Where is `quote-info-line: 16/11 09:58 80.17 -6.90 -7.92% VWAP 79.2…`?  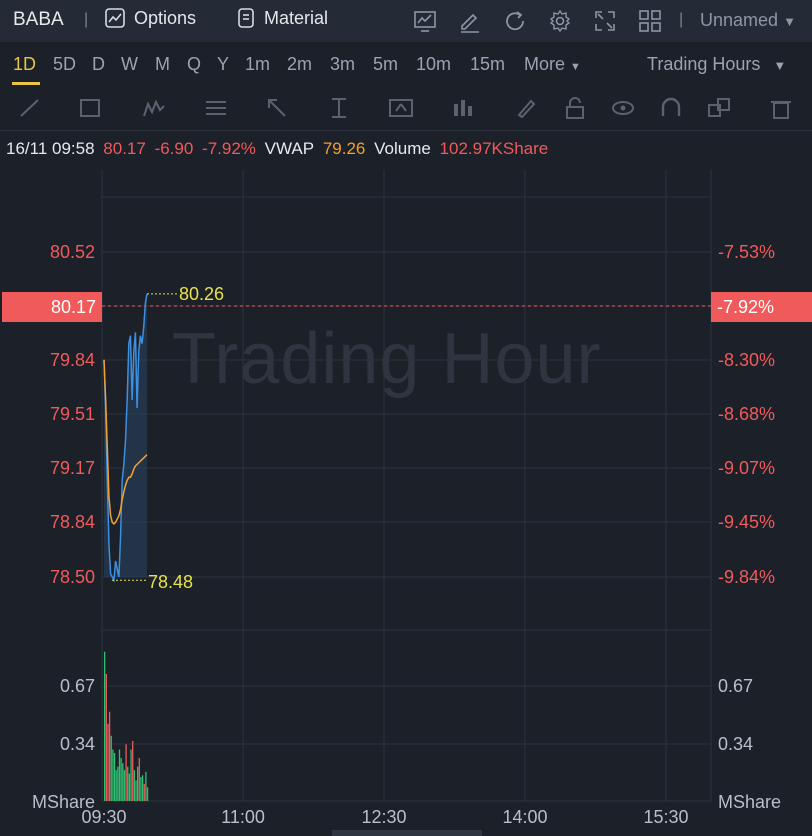 quote-info-line: 16/11 09:58 80.17 -6.90 -7.92% VWAP 79.2… is located at coordinates (279, 149).